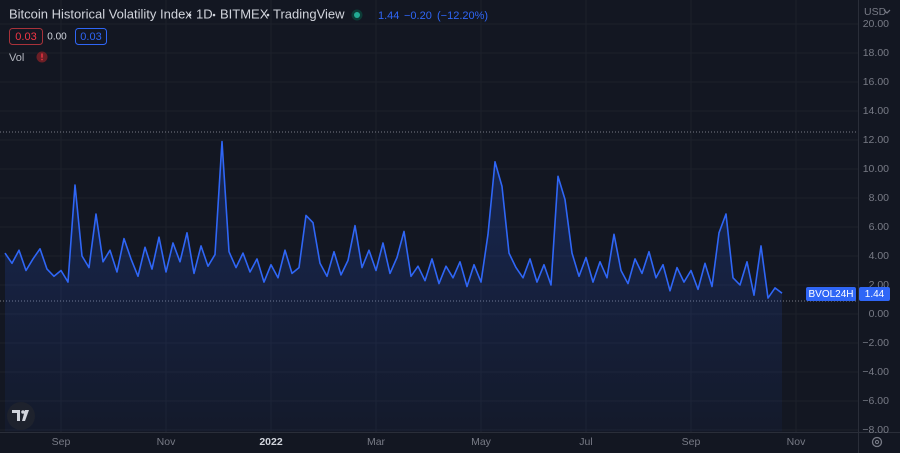  Describe the element at coordinates (376, 442) in the screenshot. I see `x-tick-label: Mar` at that location.